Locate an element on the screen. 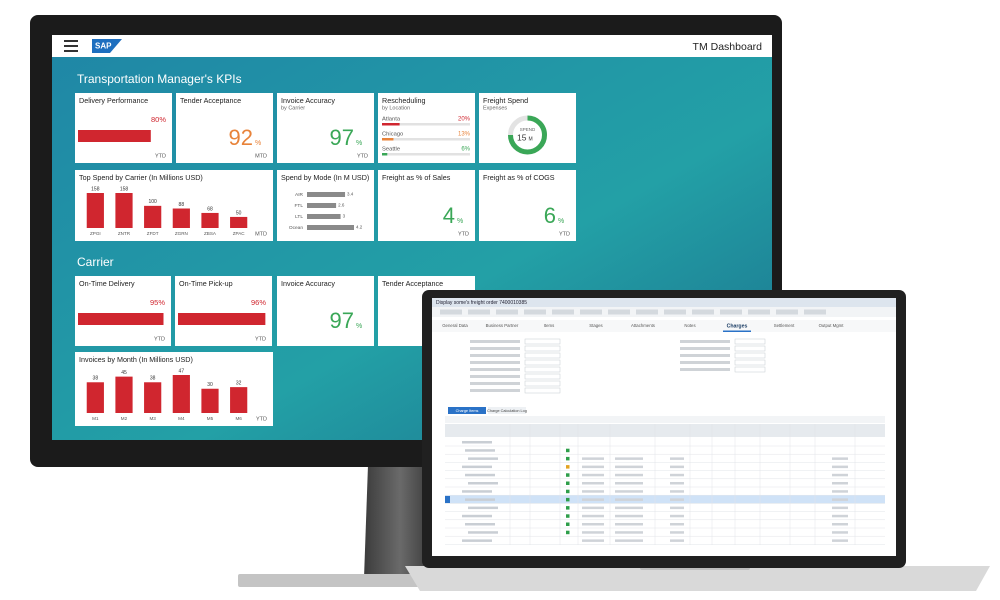  bar-category: ZNTR is located at coordinates (124, 233).